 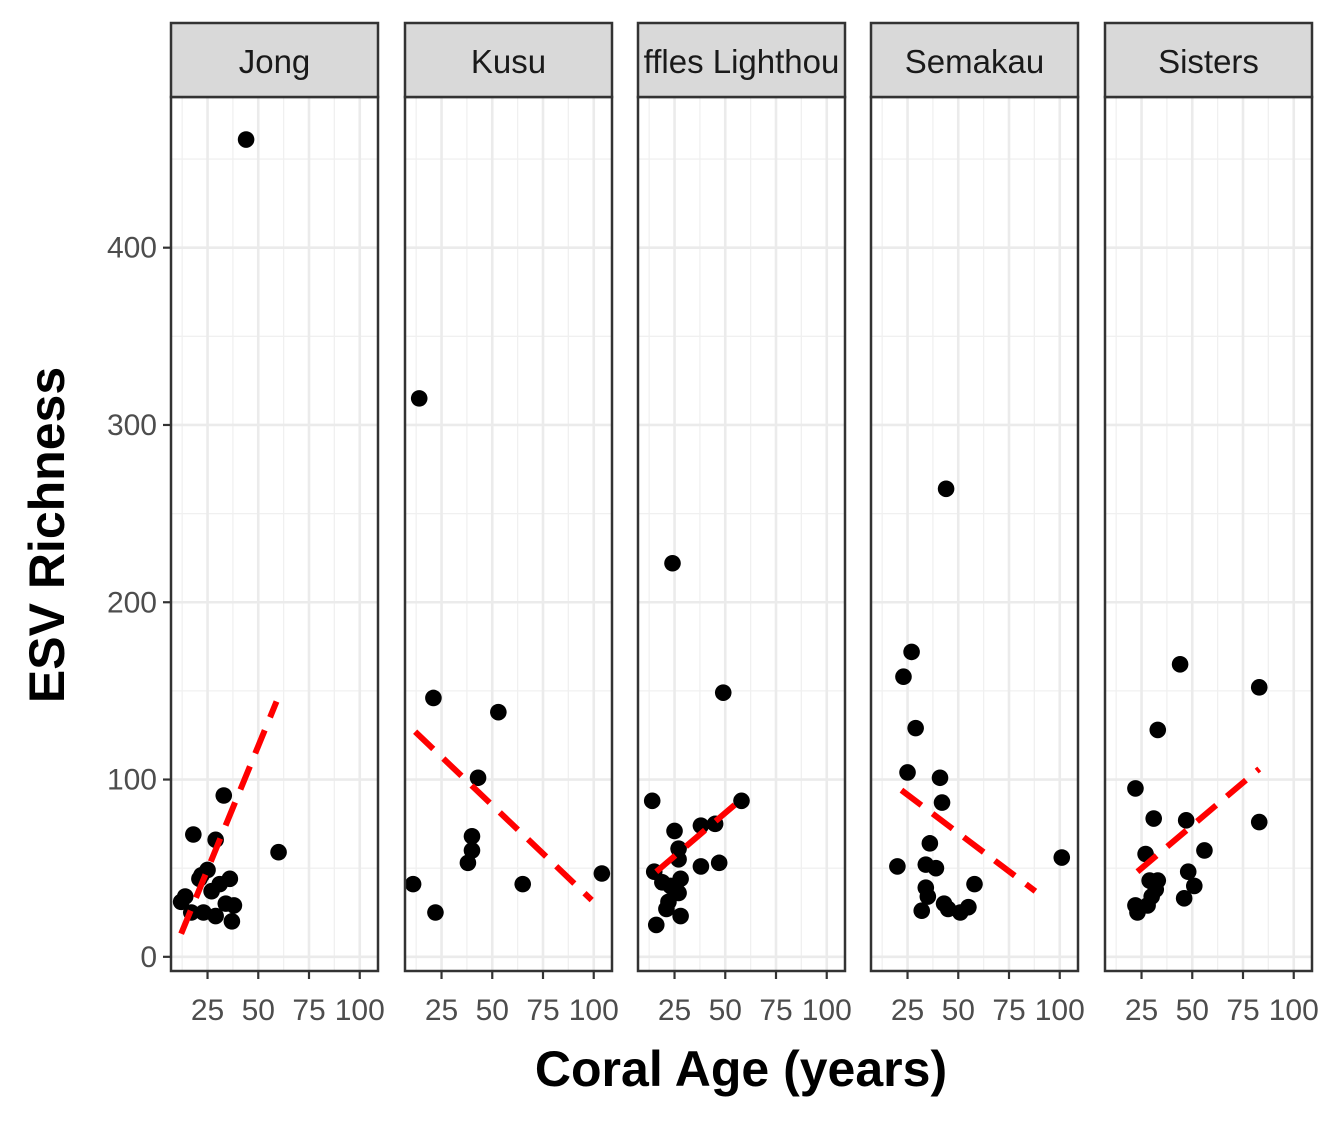 I want to click on panel-jong: Jong 25 50 75 100, so click(x=277, y=524).